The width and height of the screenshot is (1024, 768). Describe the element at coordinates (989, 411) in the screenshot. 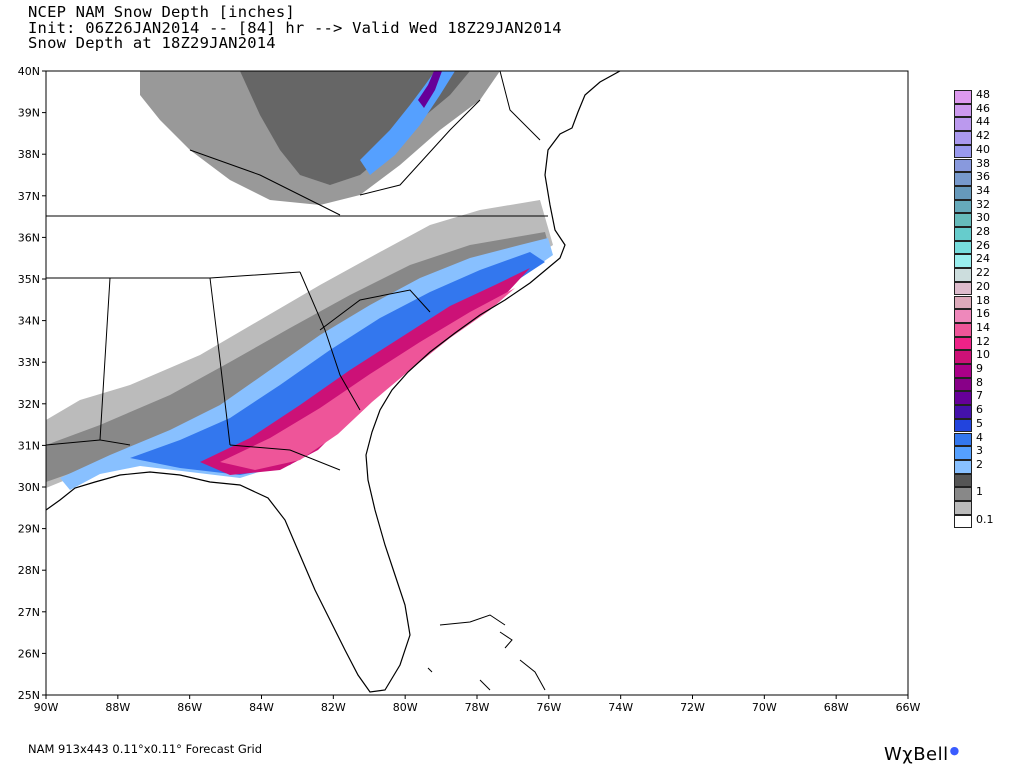

I see `legend-item: 6` at that location.